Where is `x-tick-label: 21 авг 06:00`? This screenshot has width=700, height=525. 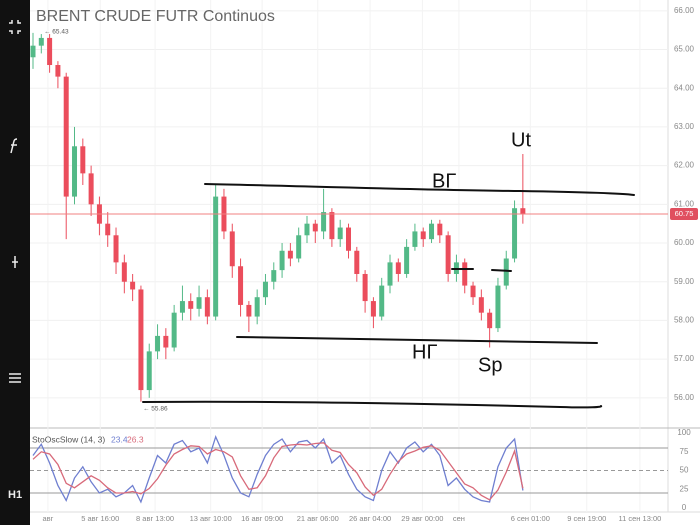
x-tick-label: 21 авг 06:00 is located at coordinates (318, 518).